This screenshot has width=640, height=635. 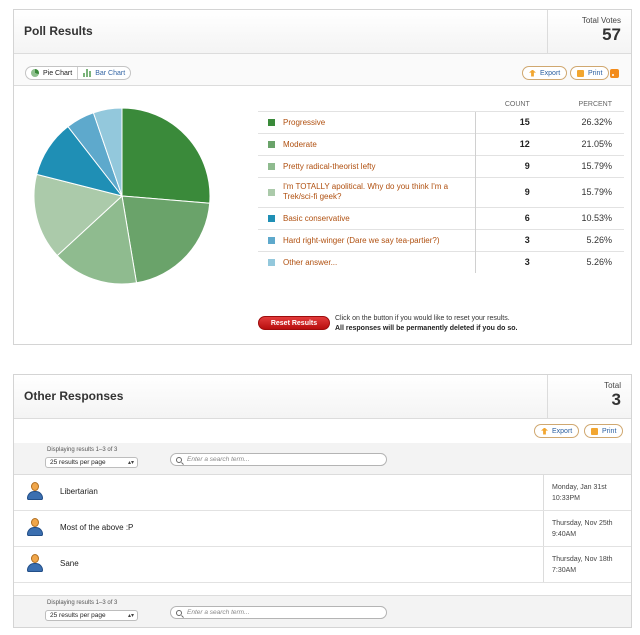 I want to click on result-label-cell: Progressive, so click(x=367, y=121).